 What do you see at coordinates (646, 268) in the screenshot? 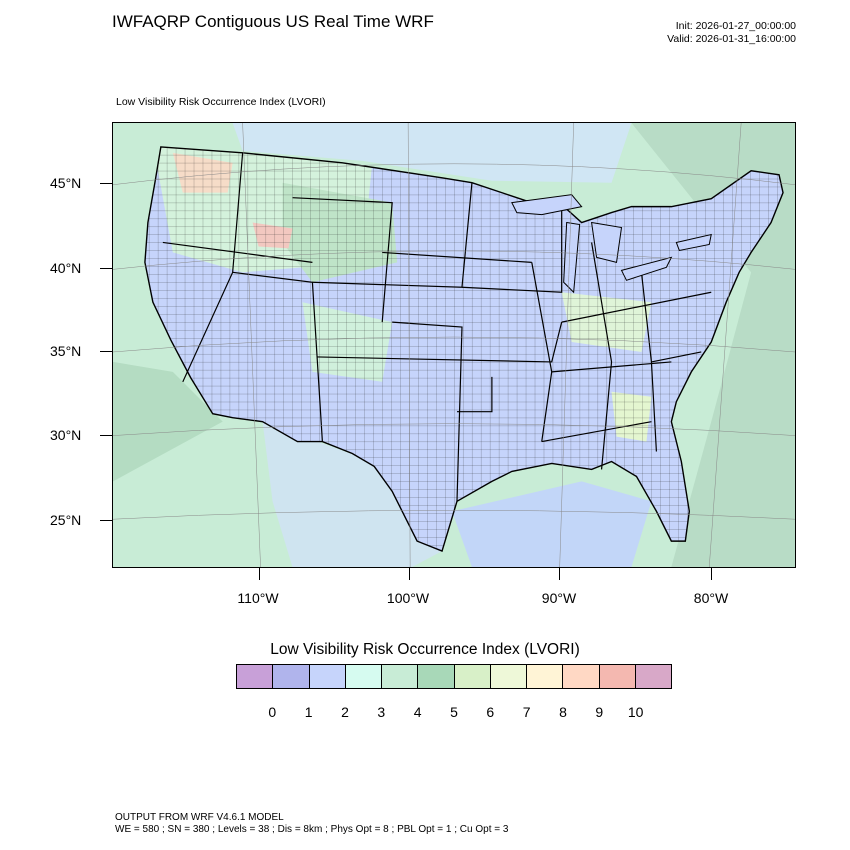
I see `lake-erie` at bounding box center [646, 268].